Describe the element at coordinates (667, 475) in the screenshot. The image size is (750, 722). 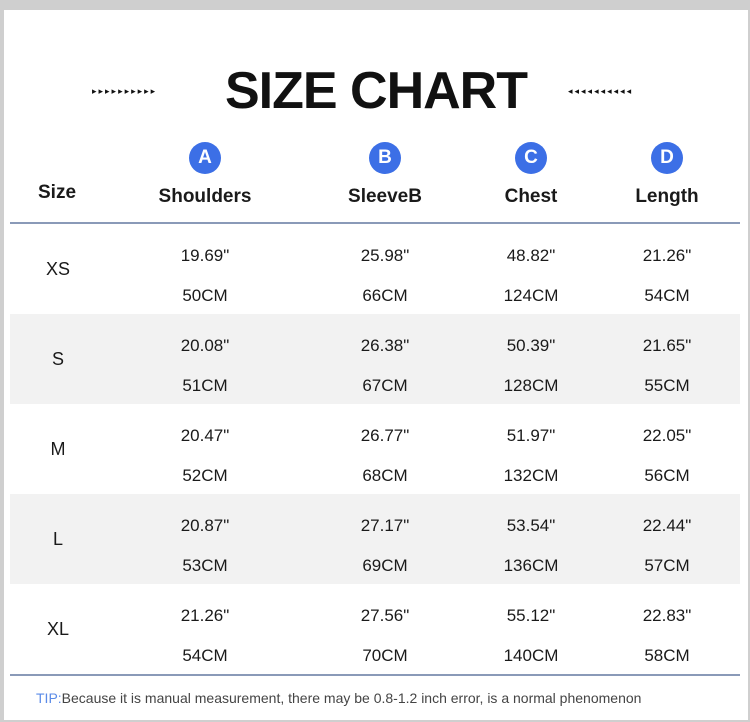
I see `cm-cell: 56CM` at that location.